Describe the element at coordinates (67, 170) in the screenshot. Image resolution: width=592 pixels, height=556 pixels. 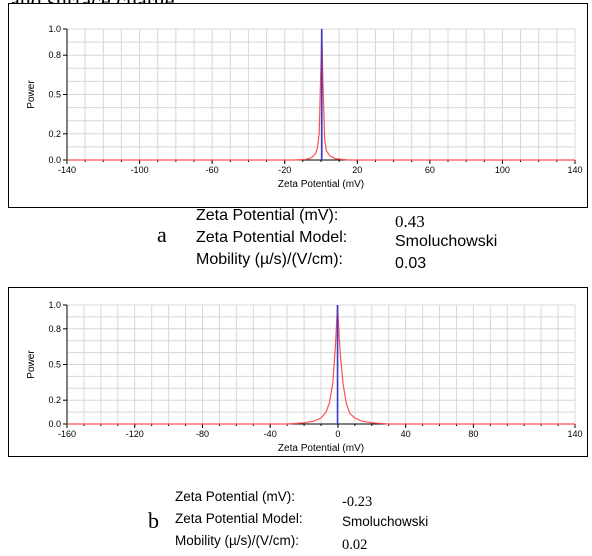
I see `x-tick-label: -140` at that location.